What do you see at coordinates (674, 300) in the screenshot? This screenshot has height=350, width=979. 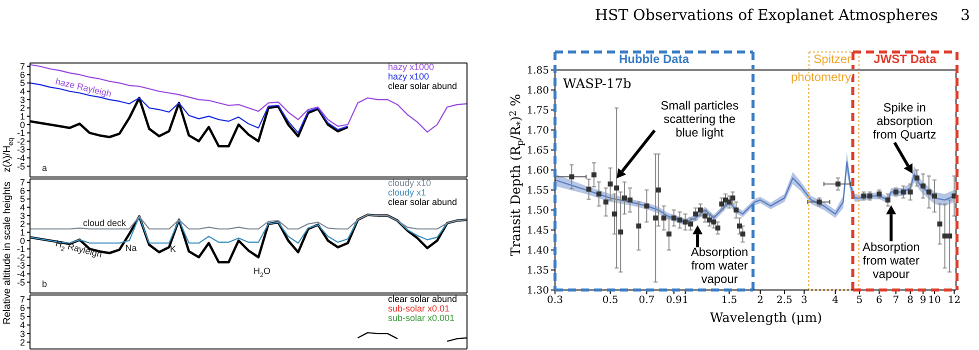 I see `x-tick-label: 0.9` at bounding box center [674, 300].